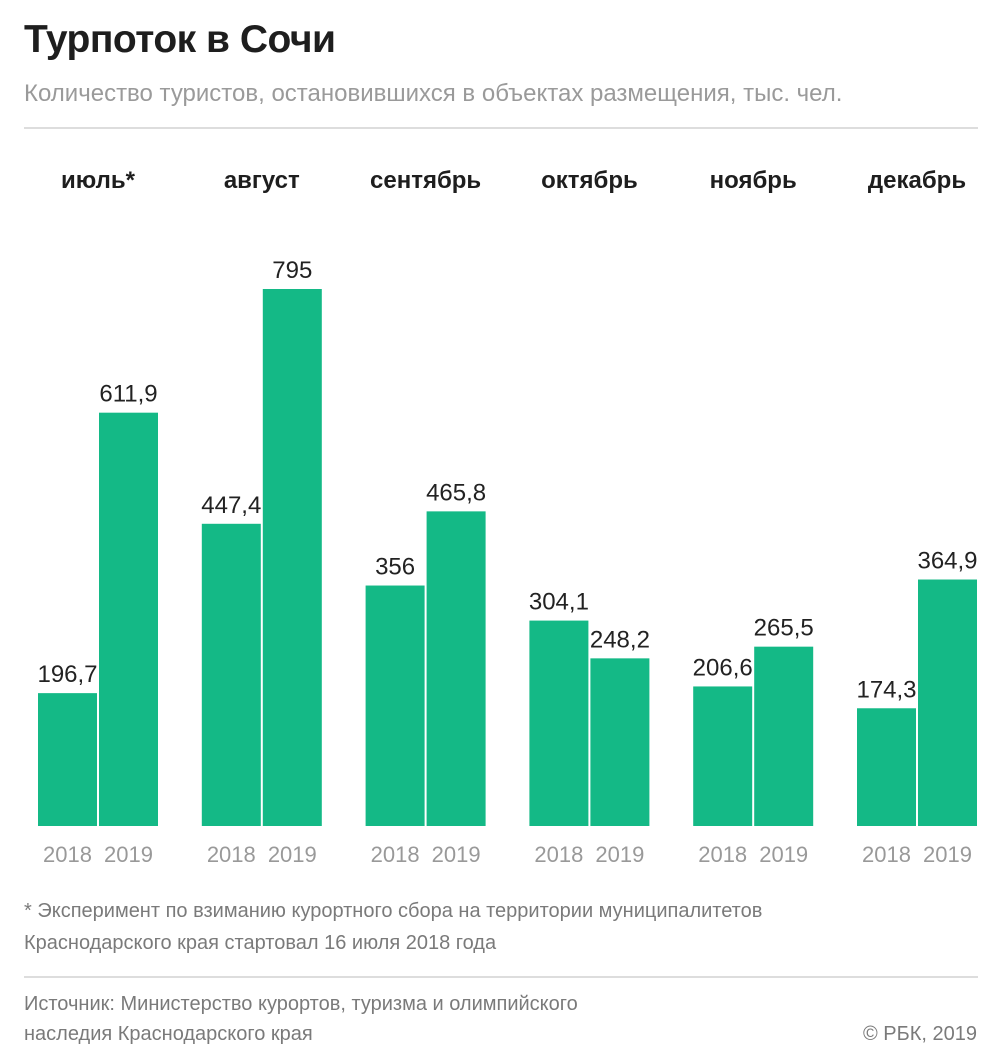 The height and width of the screenshot is (1064, 1005). I want to click on value-label-2019: 364,9, so click(947, 561).